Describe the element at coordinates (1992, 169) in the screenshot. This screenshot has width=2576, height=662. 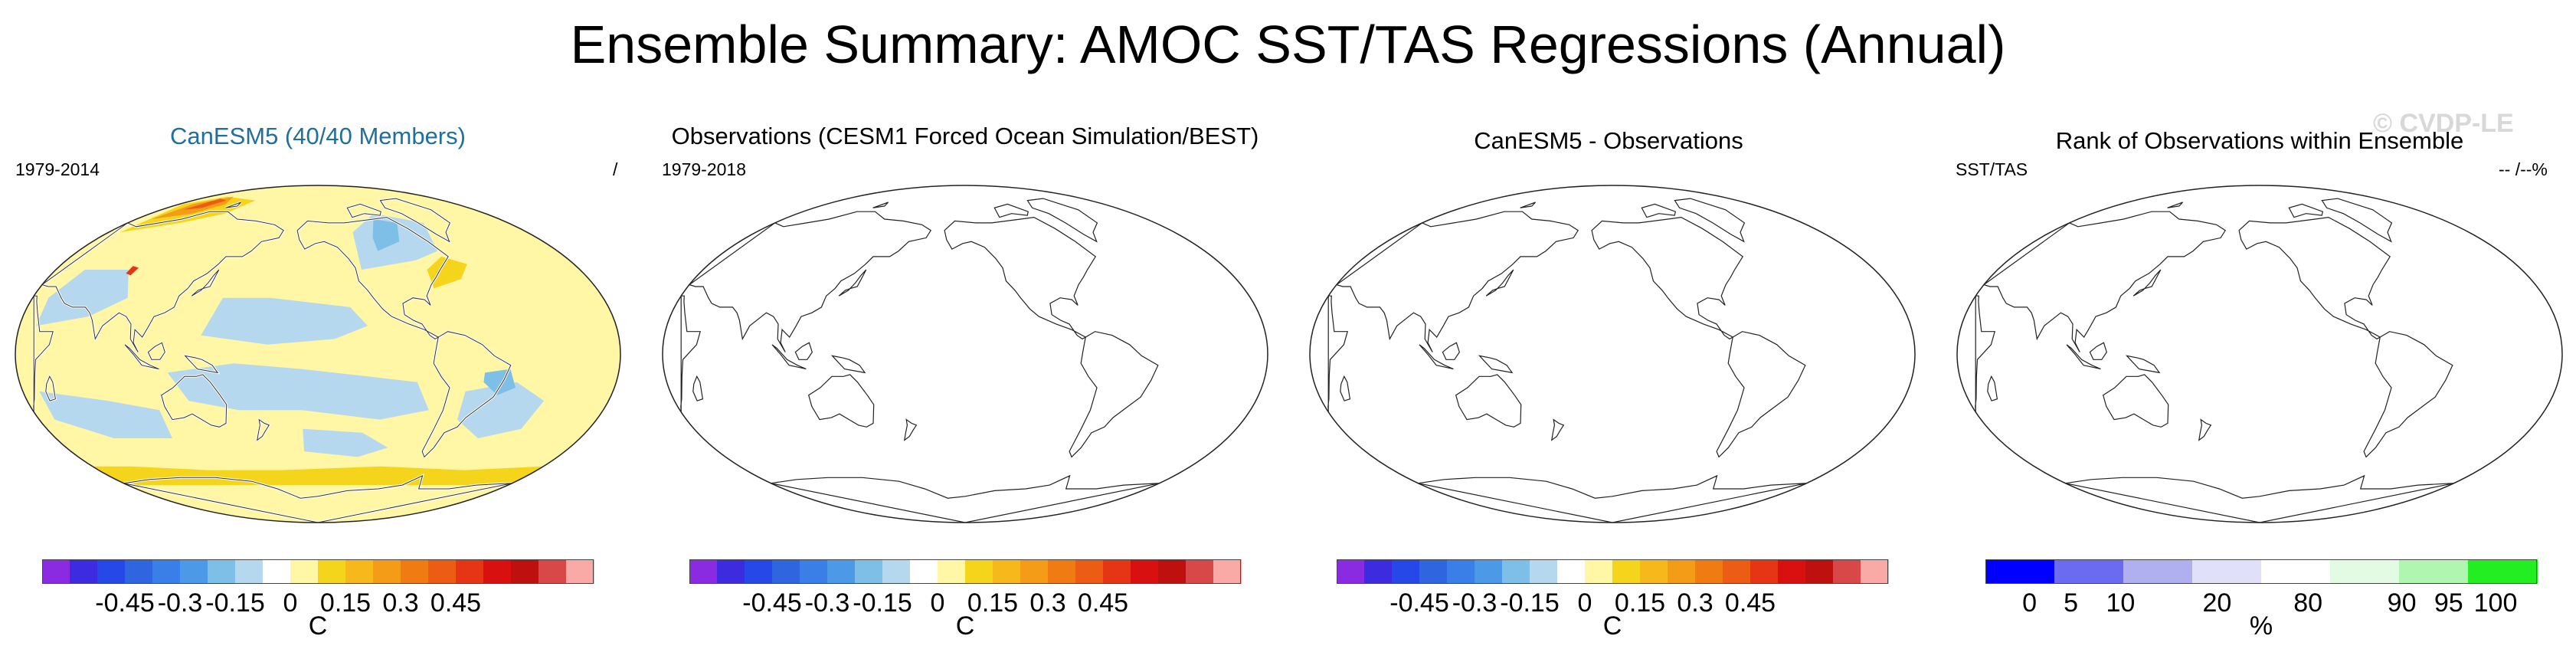
I see `variable-label: SST/TAS` at that location.